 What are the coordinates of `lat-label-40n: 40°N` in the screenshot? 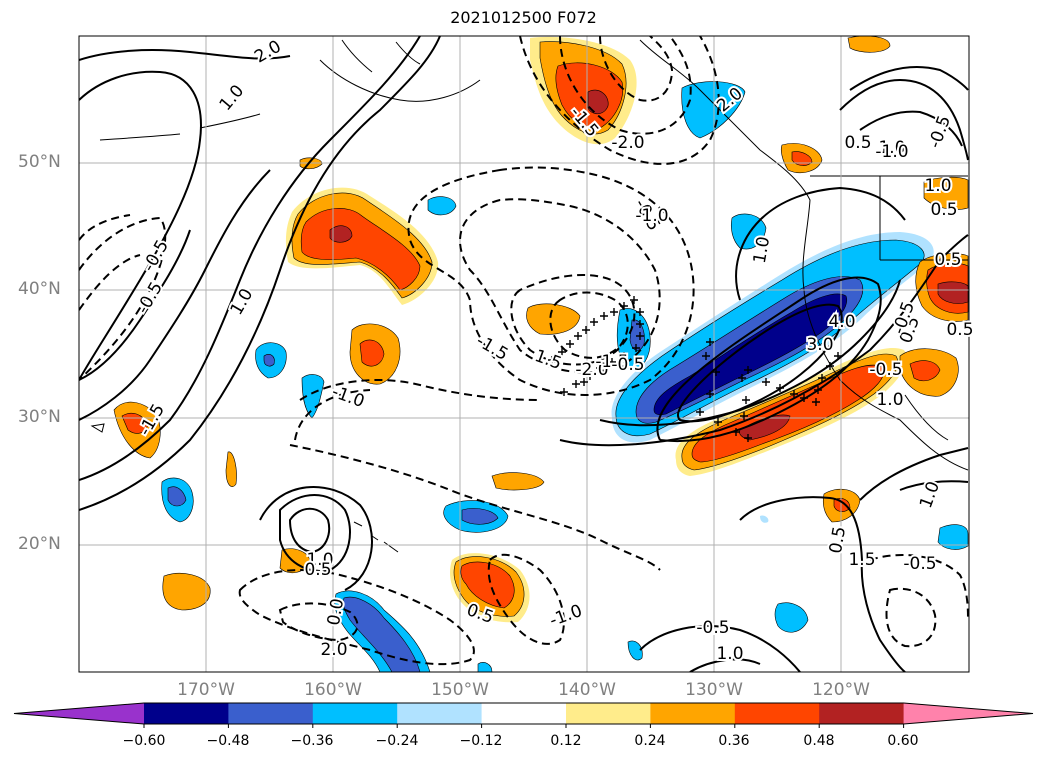 It's located at (39, 289).